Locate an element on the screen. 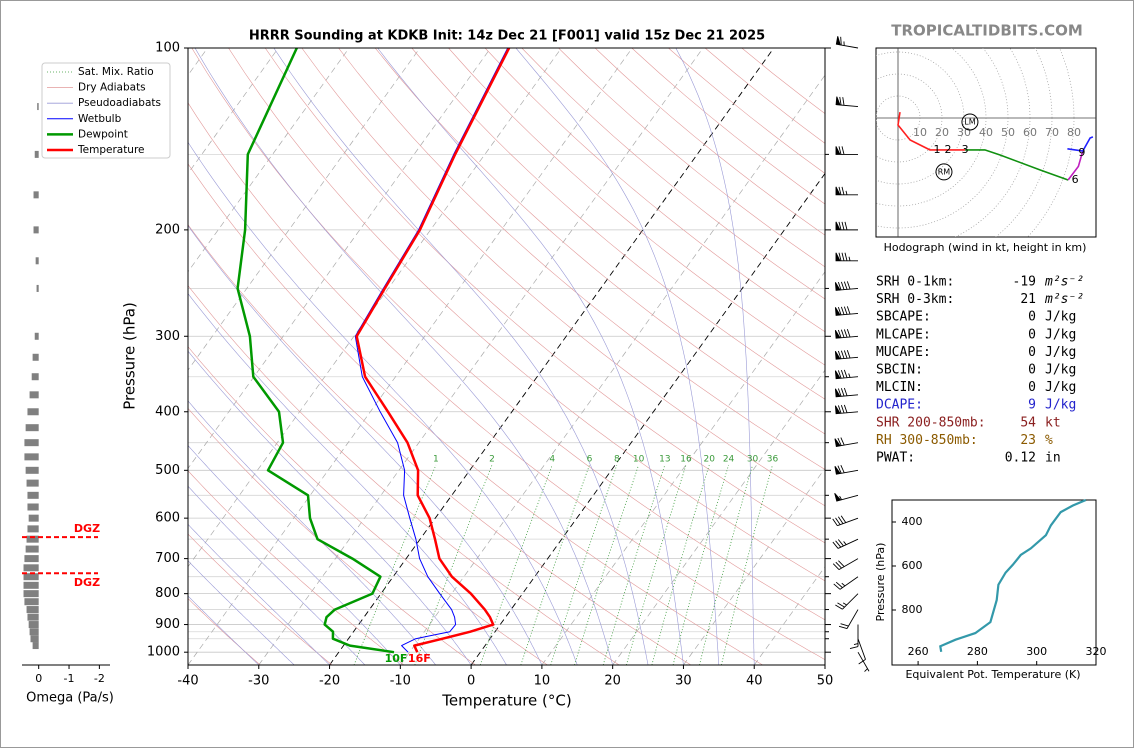 Image resolution: width=1134 pixels, height=748 pixels. x-tick-label: -20 is located at coordinates (329, 681).